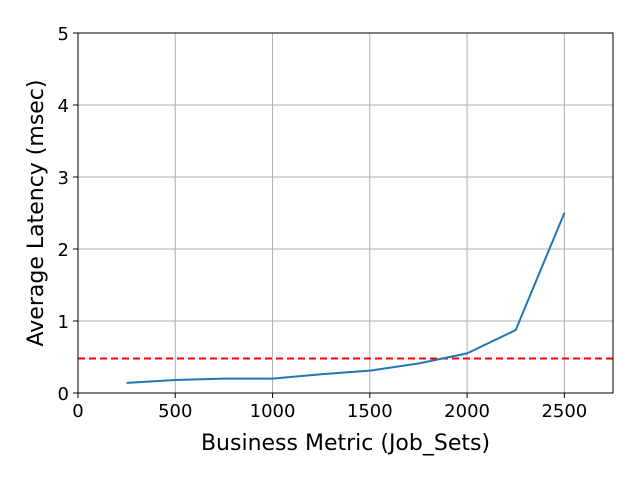 This screenshot has width=640, height=484. What do you see at coordinates (467, 411) in the screenshot?
I see `x-tick-label: 2000` at bounding box center [467, 411].